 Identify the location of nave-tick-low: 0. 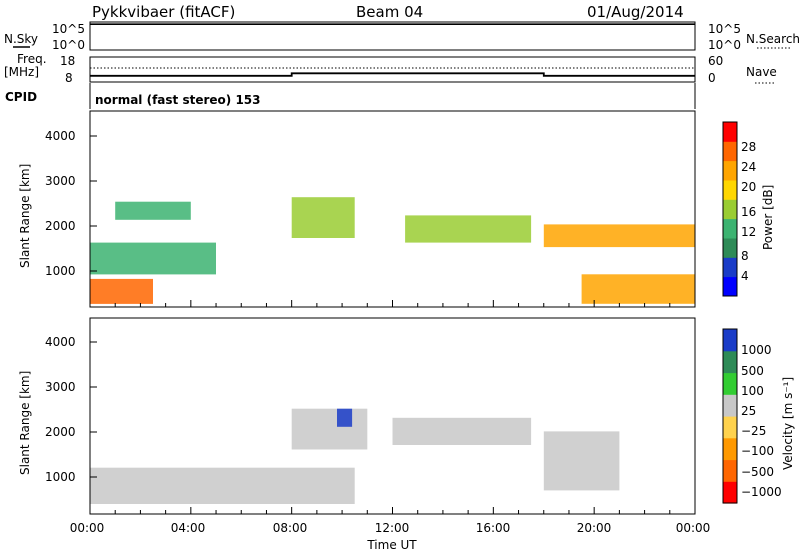
(712, 78).